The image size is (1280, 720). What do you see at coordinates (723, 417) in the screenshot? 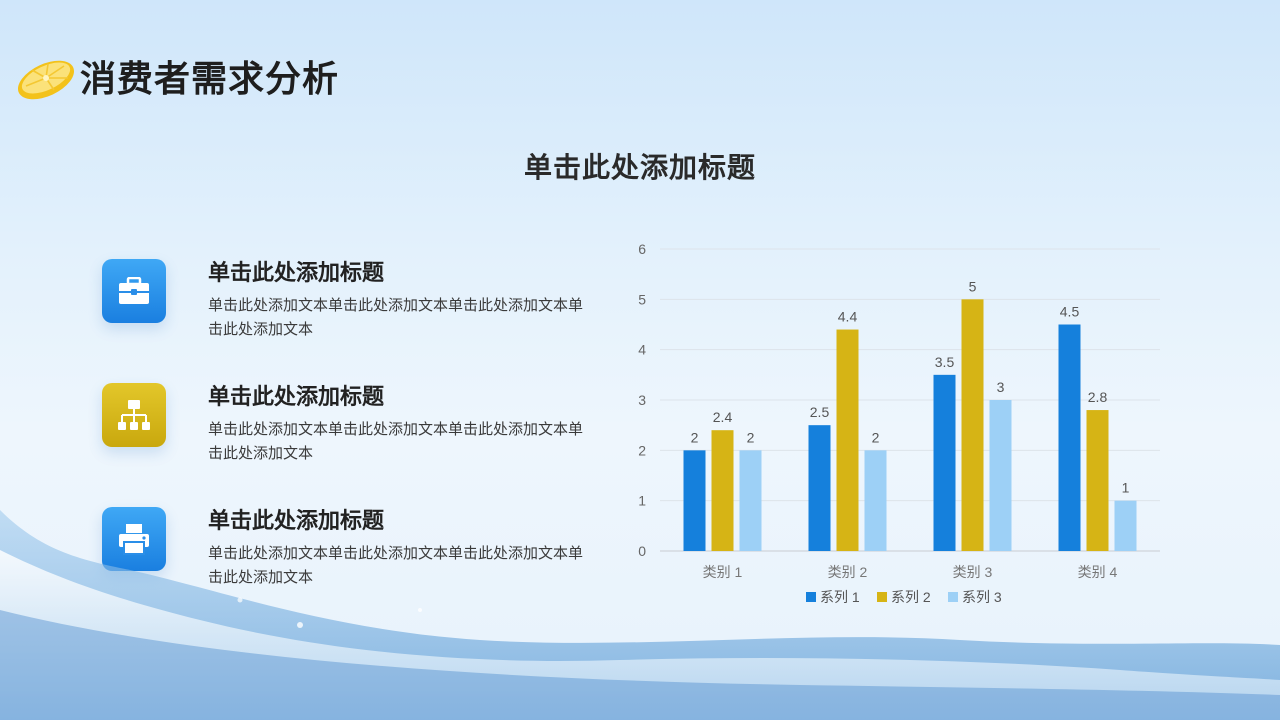
I see `data-label: 2.4` at bounding box center [723, 417].